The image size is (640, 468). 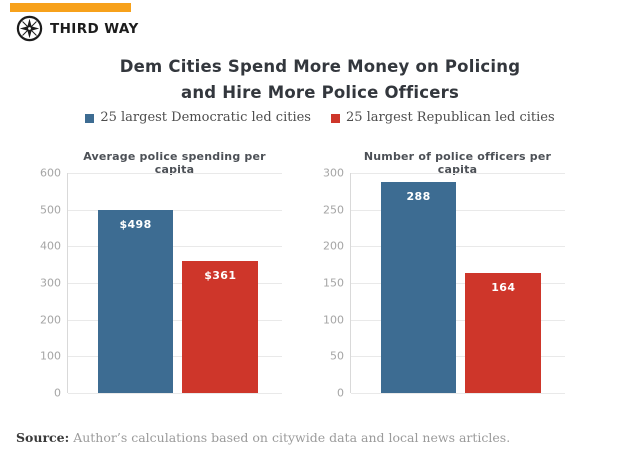 I want to click on y-axis-tick-label: 250, so click(x=333, y=210).